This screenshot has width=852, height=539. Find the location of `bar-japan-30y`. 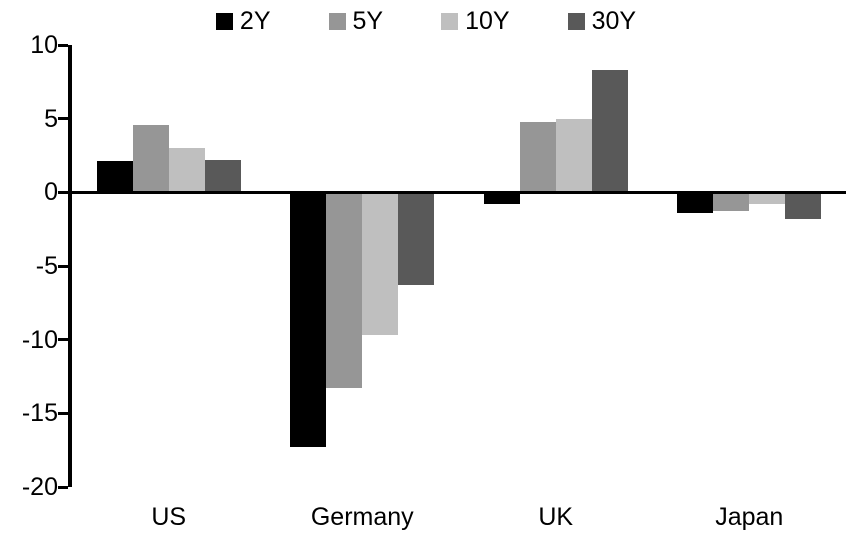

bar-japan-30y is located at coordinates (803, 205).